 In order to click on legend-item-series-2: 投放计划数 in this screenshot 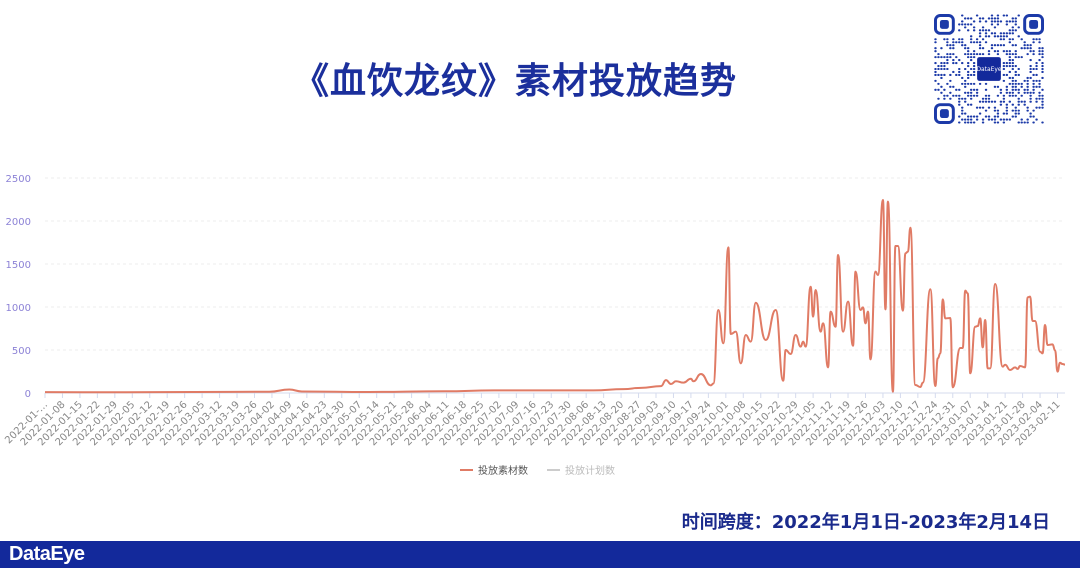, I will do `click(581, 470)`.